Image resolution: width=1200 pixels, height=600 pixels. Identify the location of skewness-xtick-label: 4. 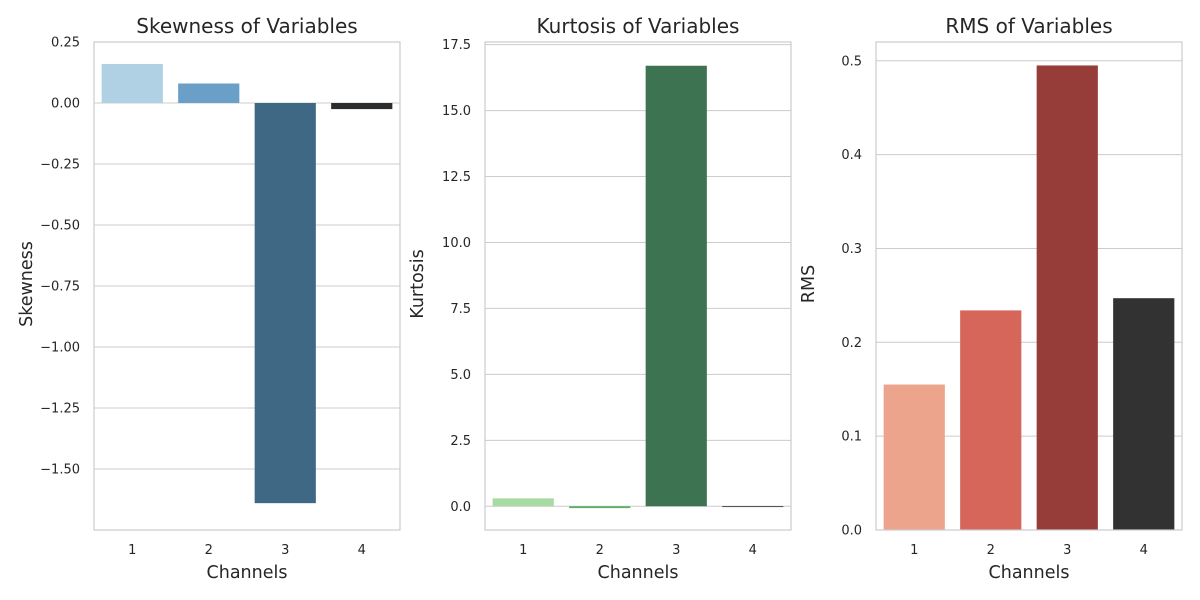
(362, 550).